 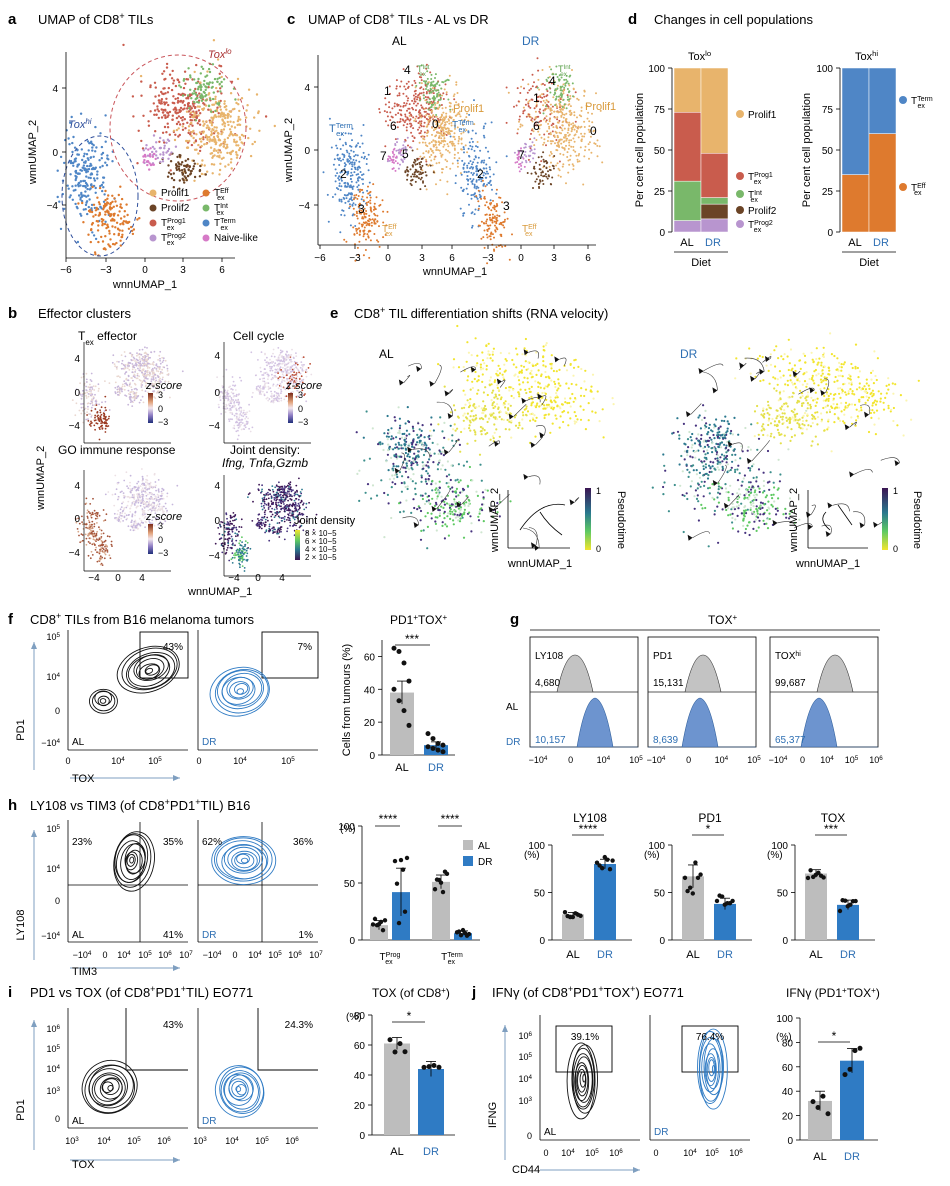 I want to click on text-sup: Int, so click(x=224, y=206).